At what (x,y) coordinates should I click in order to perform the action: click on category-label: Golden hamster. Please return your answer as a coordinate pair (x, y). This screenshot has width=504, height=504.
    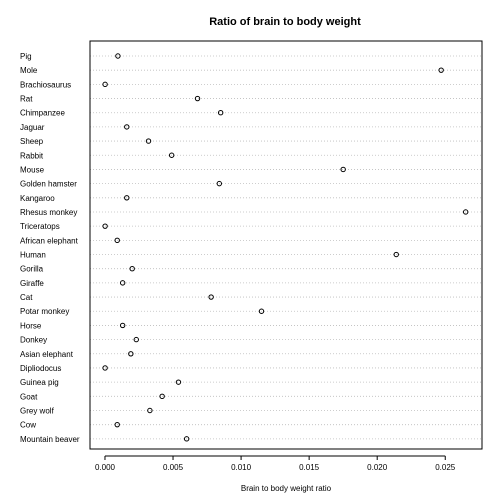
    Looking at the image, I should click on (48, 184).